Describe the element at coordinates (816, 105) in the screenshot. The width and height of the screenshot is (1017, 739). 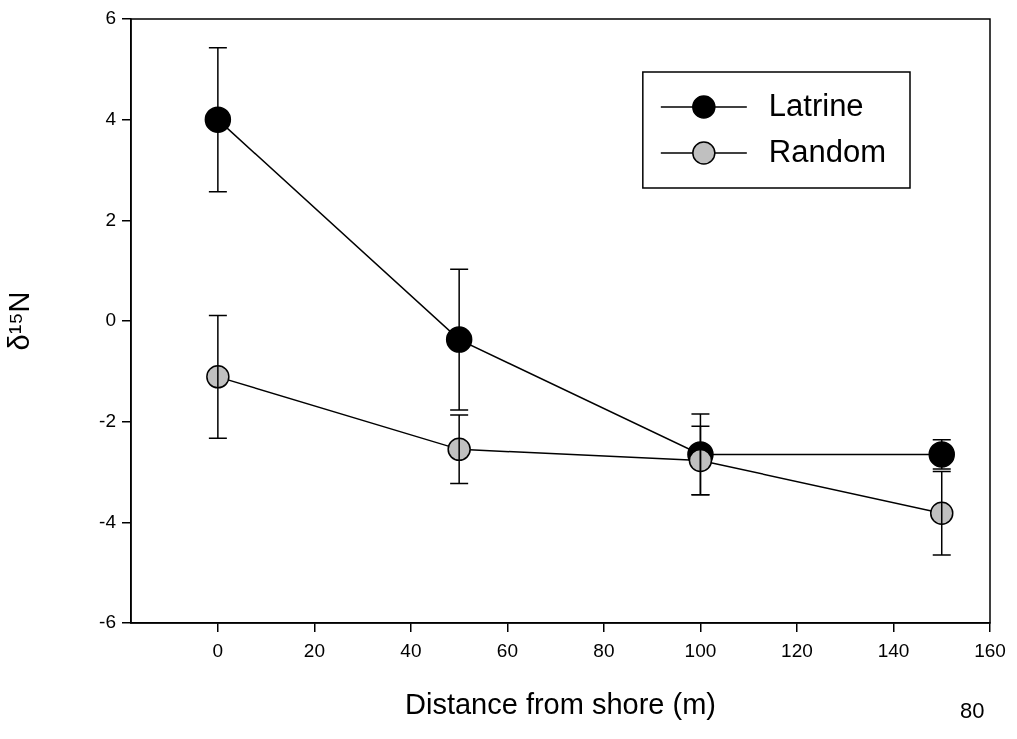
I see `legend-label: Latrine` at that location.